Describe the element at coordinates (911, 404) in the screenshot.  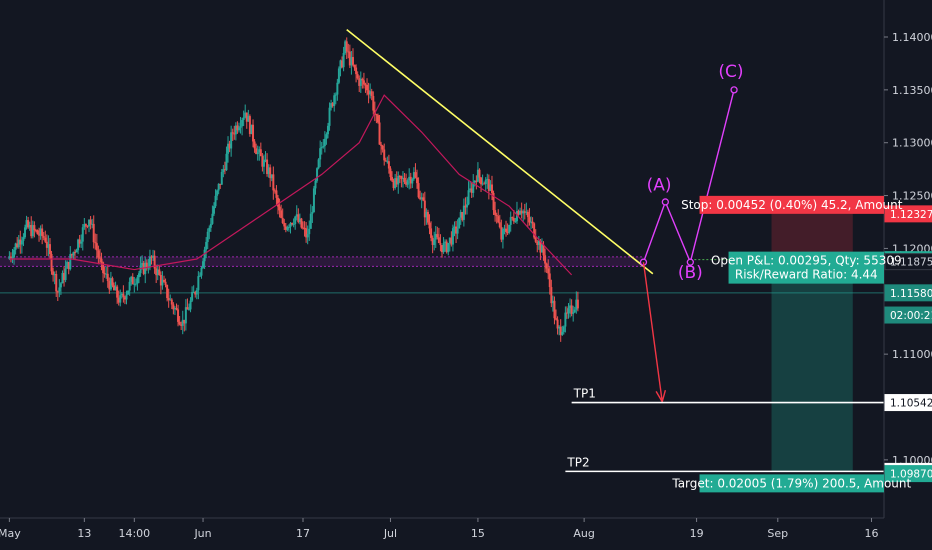
I see `price-tag-label: 1.10542` at that location.